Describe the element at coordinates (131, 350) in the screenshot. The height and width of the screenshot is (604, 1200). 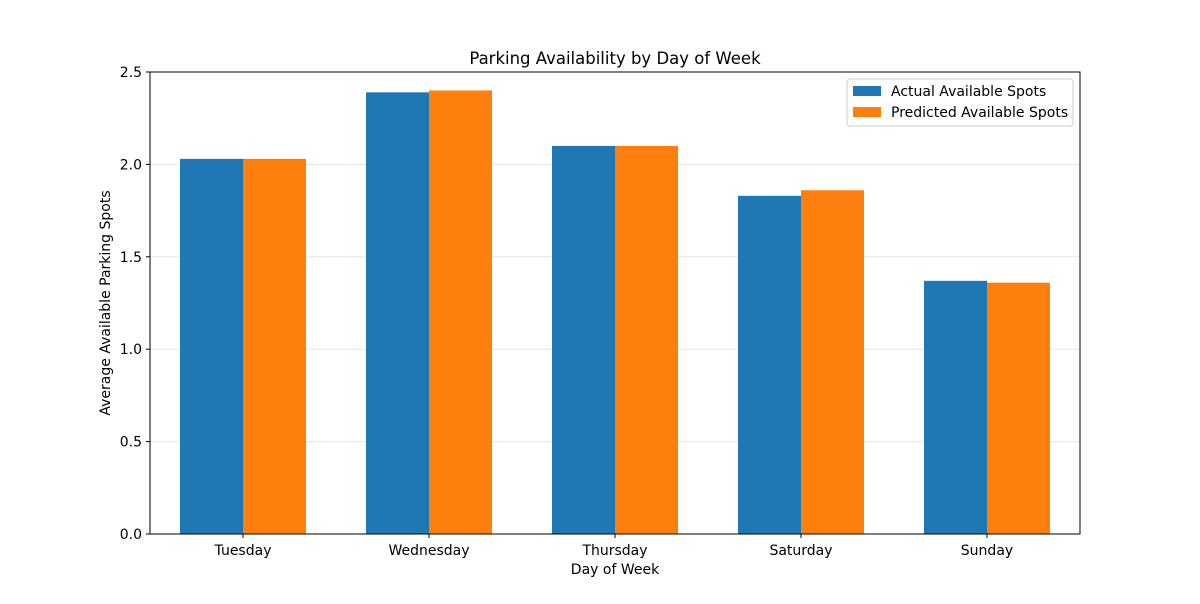
I see `y-tick-label: 1.0` at that location.